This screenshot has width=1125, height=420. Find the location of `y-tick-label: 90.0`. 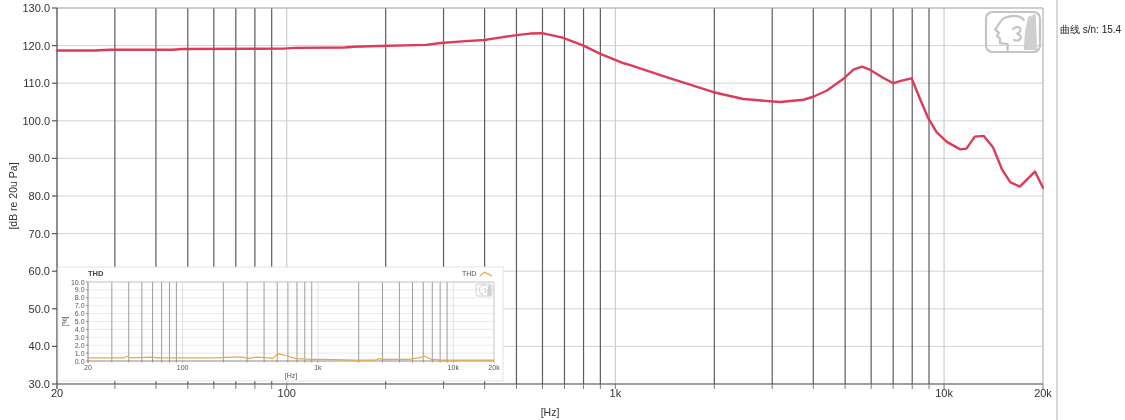

y-tick-label: 90.0 is located at coordinates (39, 158).